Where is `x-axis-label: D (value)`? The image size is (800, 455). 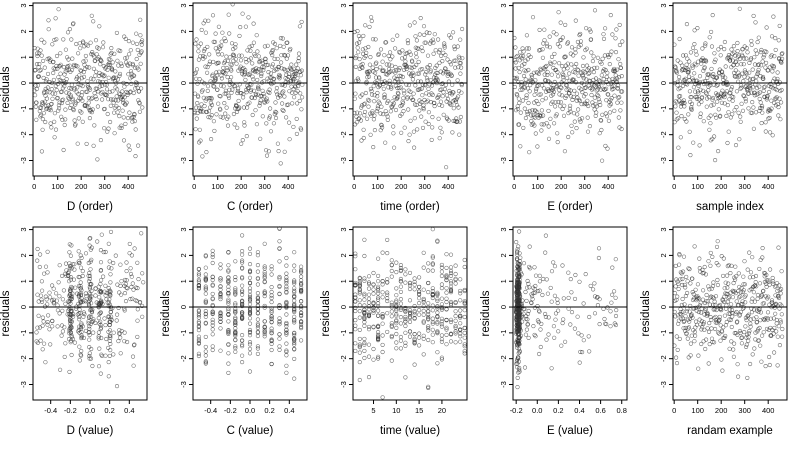 x-axis-label: D (value) is located at coordinates (90, 431).